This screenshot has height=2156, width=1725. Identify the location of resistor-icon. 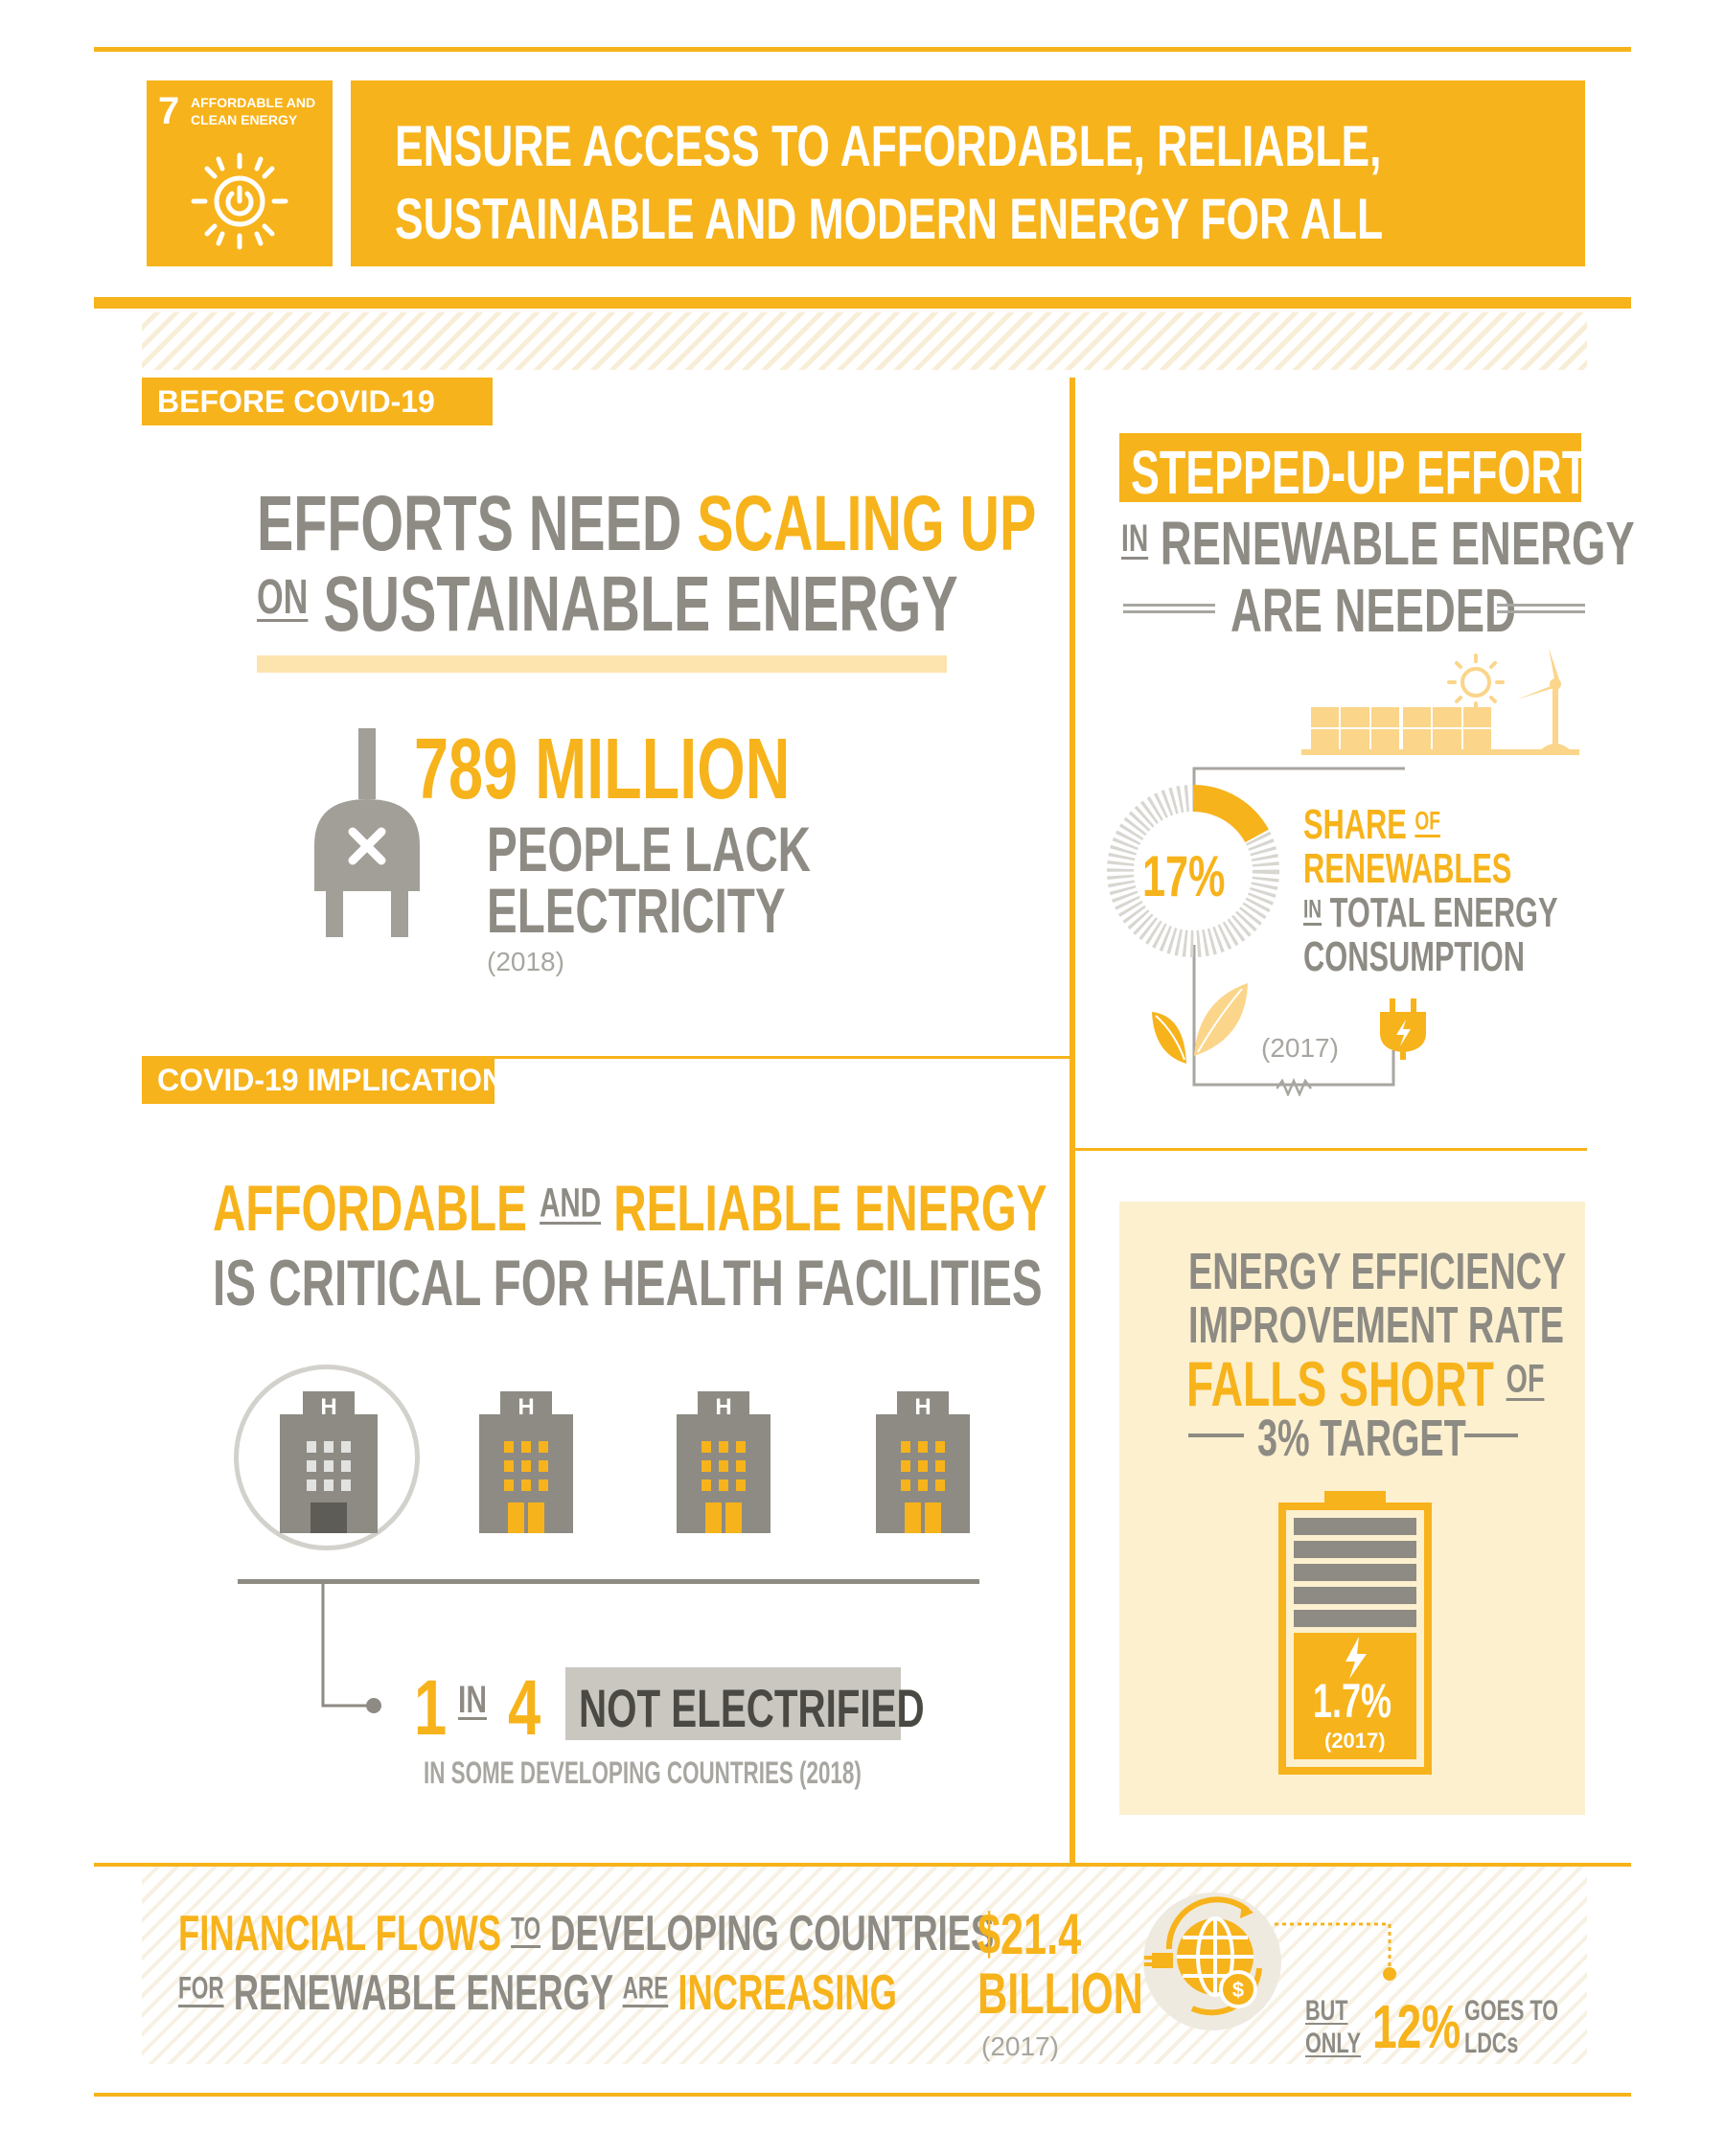
(1294, 1086).